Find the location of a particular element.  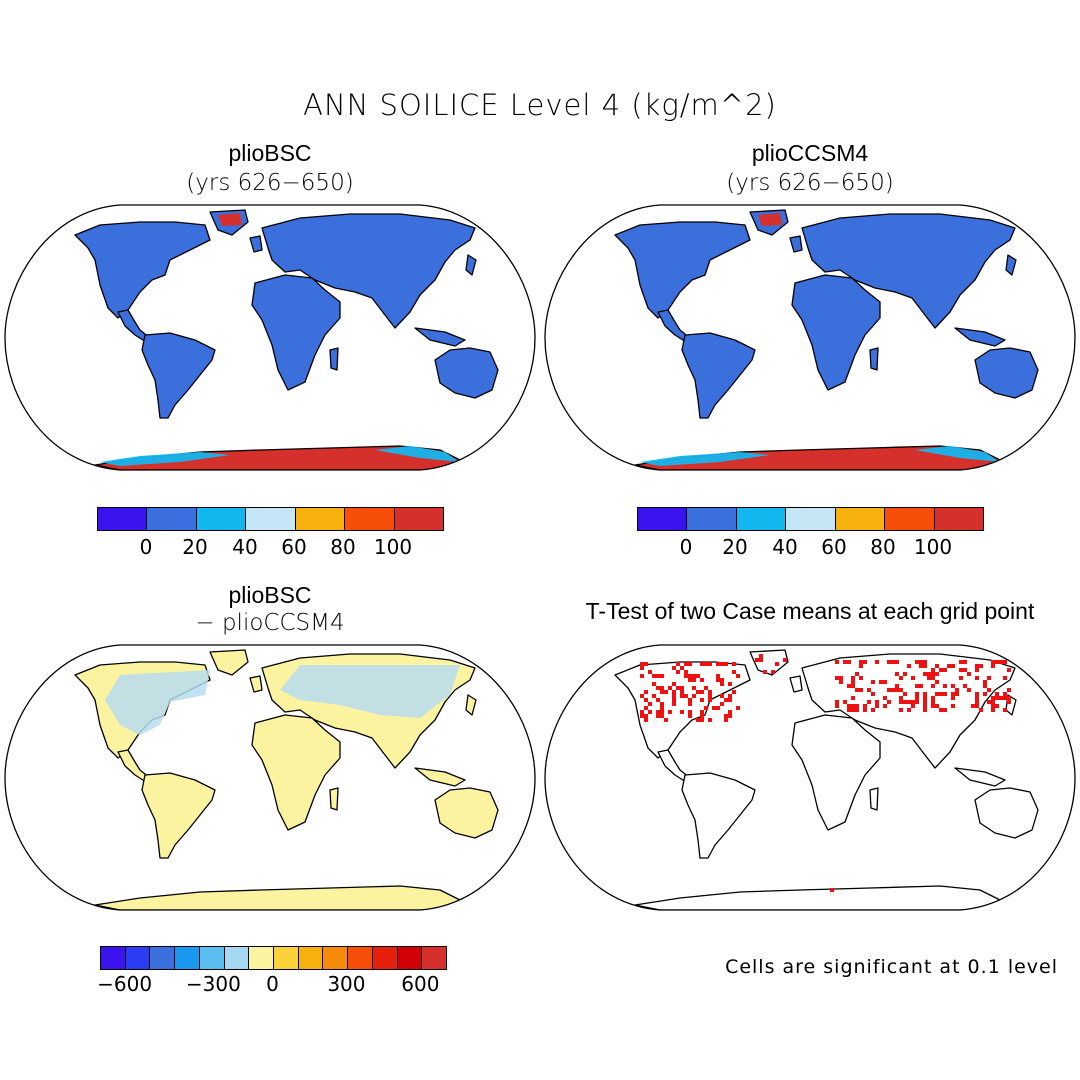

figure-title: ANN SOILICE Level 4 (kg/m^2) is located at coordinates (540, 105).